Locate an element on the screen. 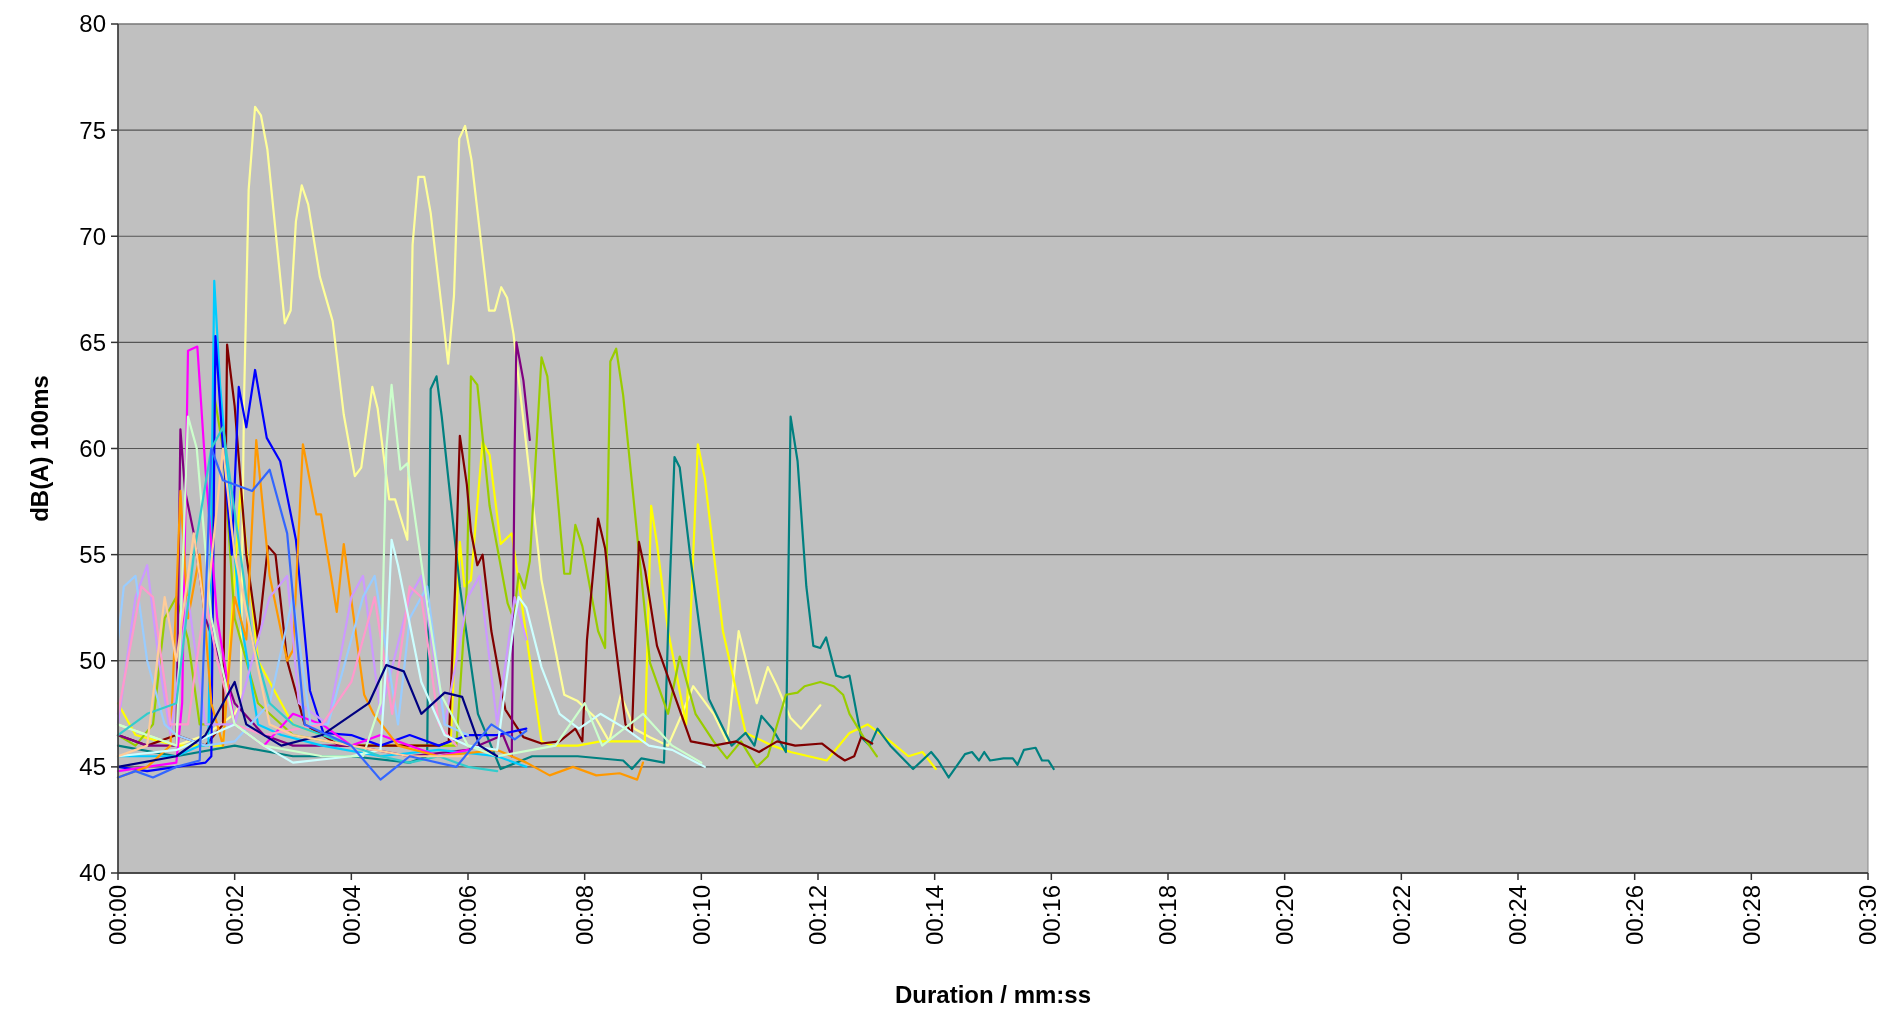  x-axis-title: Duration / mm:ss is located at coordinates (993, 994).